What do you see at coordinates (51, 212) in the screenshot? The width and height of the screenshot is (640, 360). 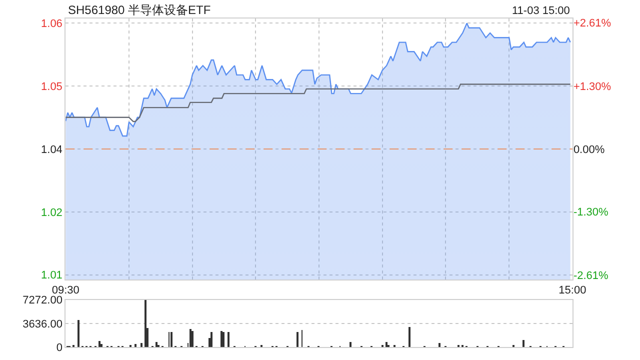 I see `y-tick-label: 1.02` at bounding box center [51, 212].